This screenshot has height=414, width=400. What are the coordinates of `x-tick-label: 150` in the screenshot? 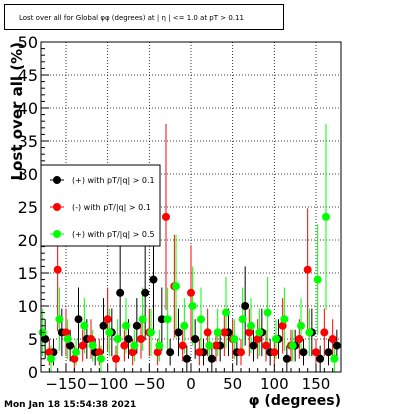 It's located at (316, 384).